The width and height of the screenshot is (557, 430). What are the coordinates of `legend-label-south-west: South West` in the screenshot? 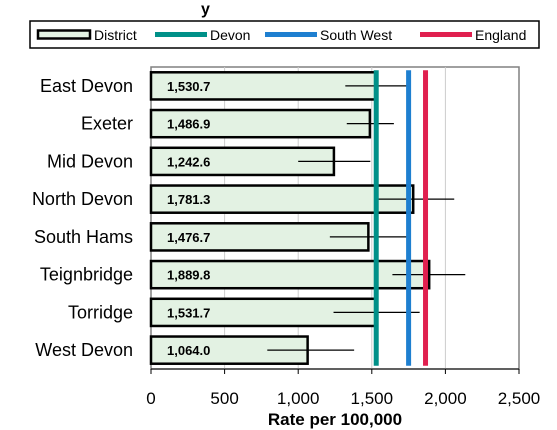 It's located at (356, 35).